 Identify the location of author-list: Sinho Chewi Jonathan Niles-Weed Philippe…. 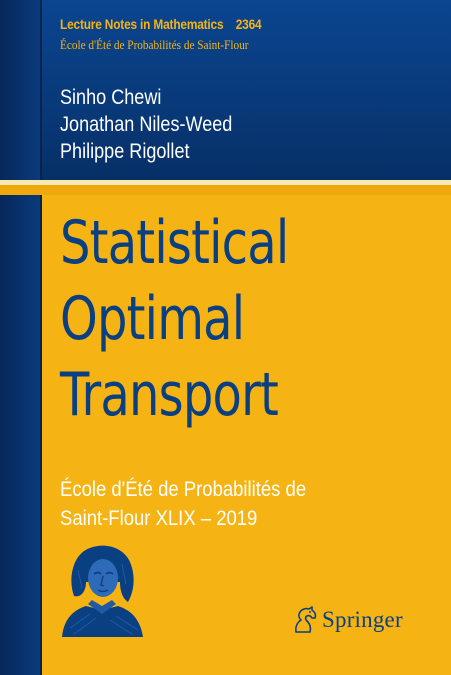
(160, 124).